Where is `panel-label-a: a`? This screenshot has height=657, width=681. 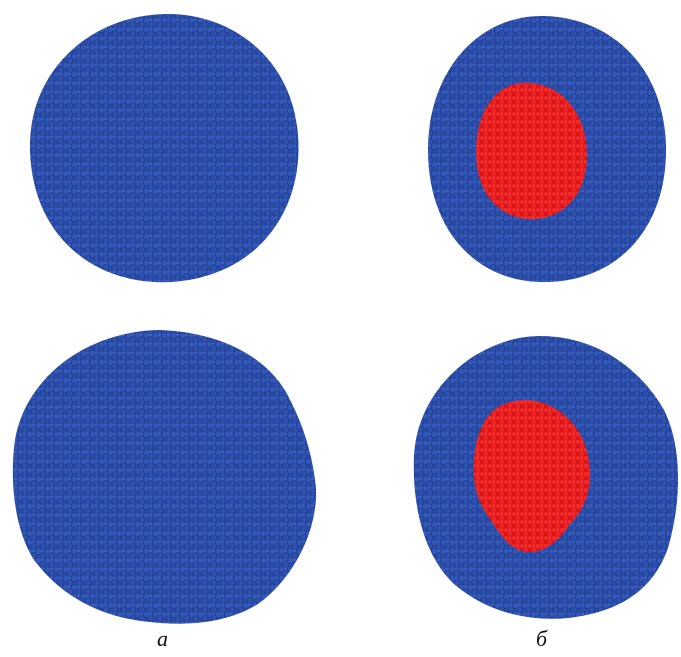 panel-label-a: a is located at coordinates (162, 638).